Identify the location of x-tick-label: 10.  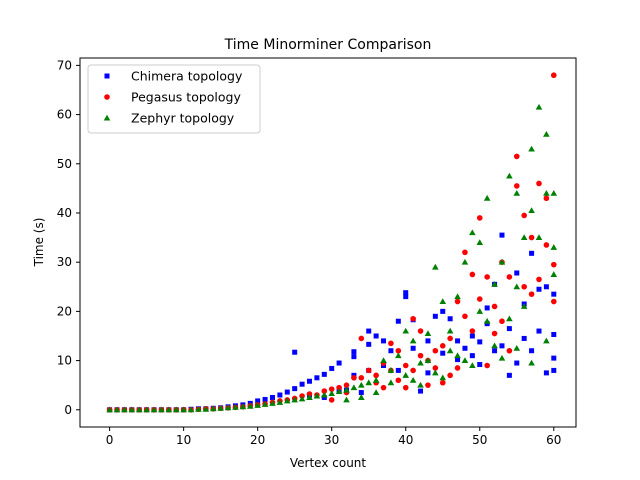
(183, 440).